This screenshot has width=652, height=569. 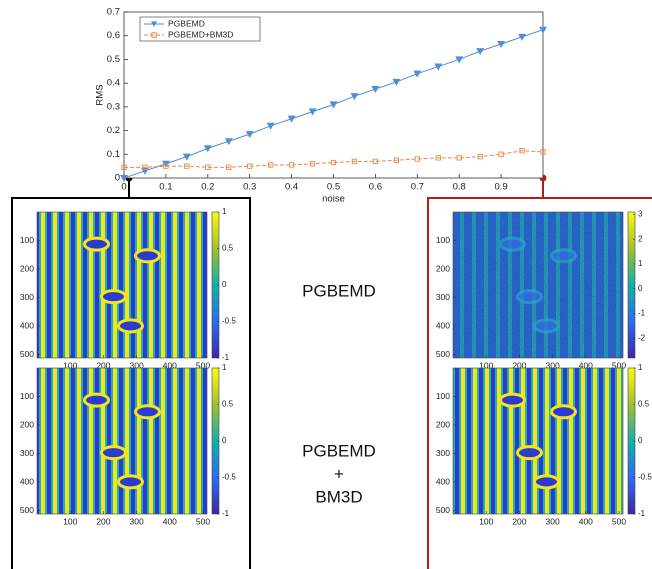 What do you see at coordinates (117, 178) in the screenshot?
I see `y-tick-label: 0` at bounding box center [117, 178].